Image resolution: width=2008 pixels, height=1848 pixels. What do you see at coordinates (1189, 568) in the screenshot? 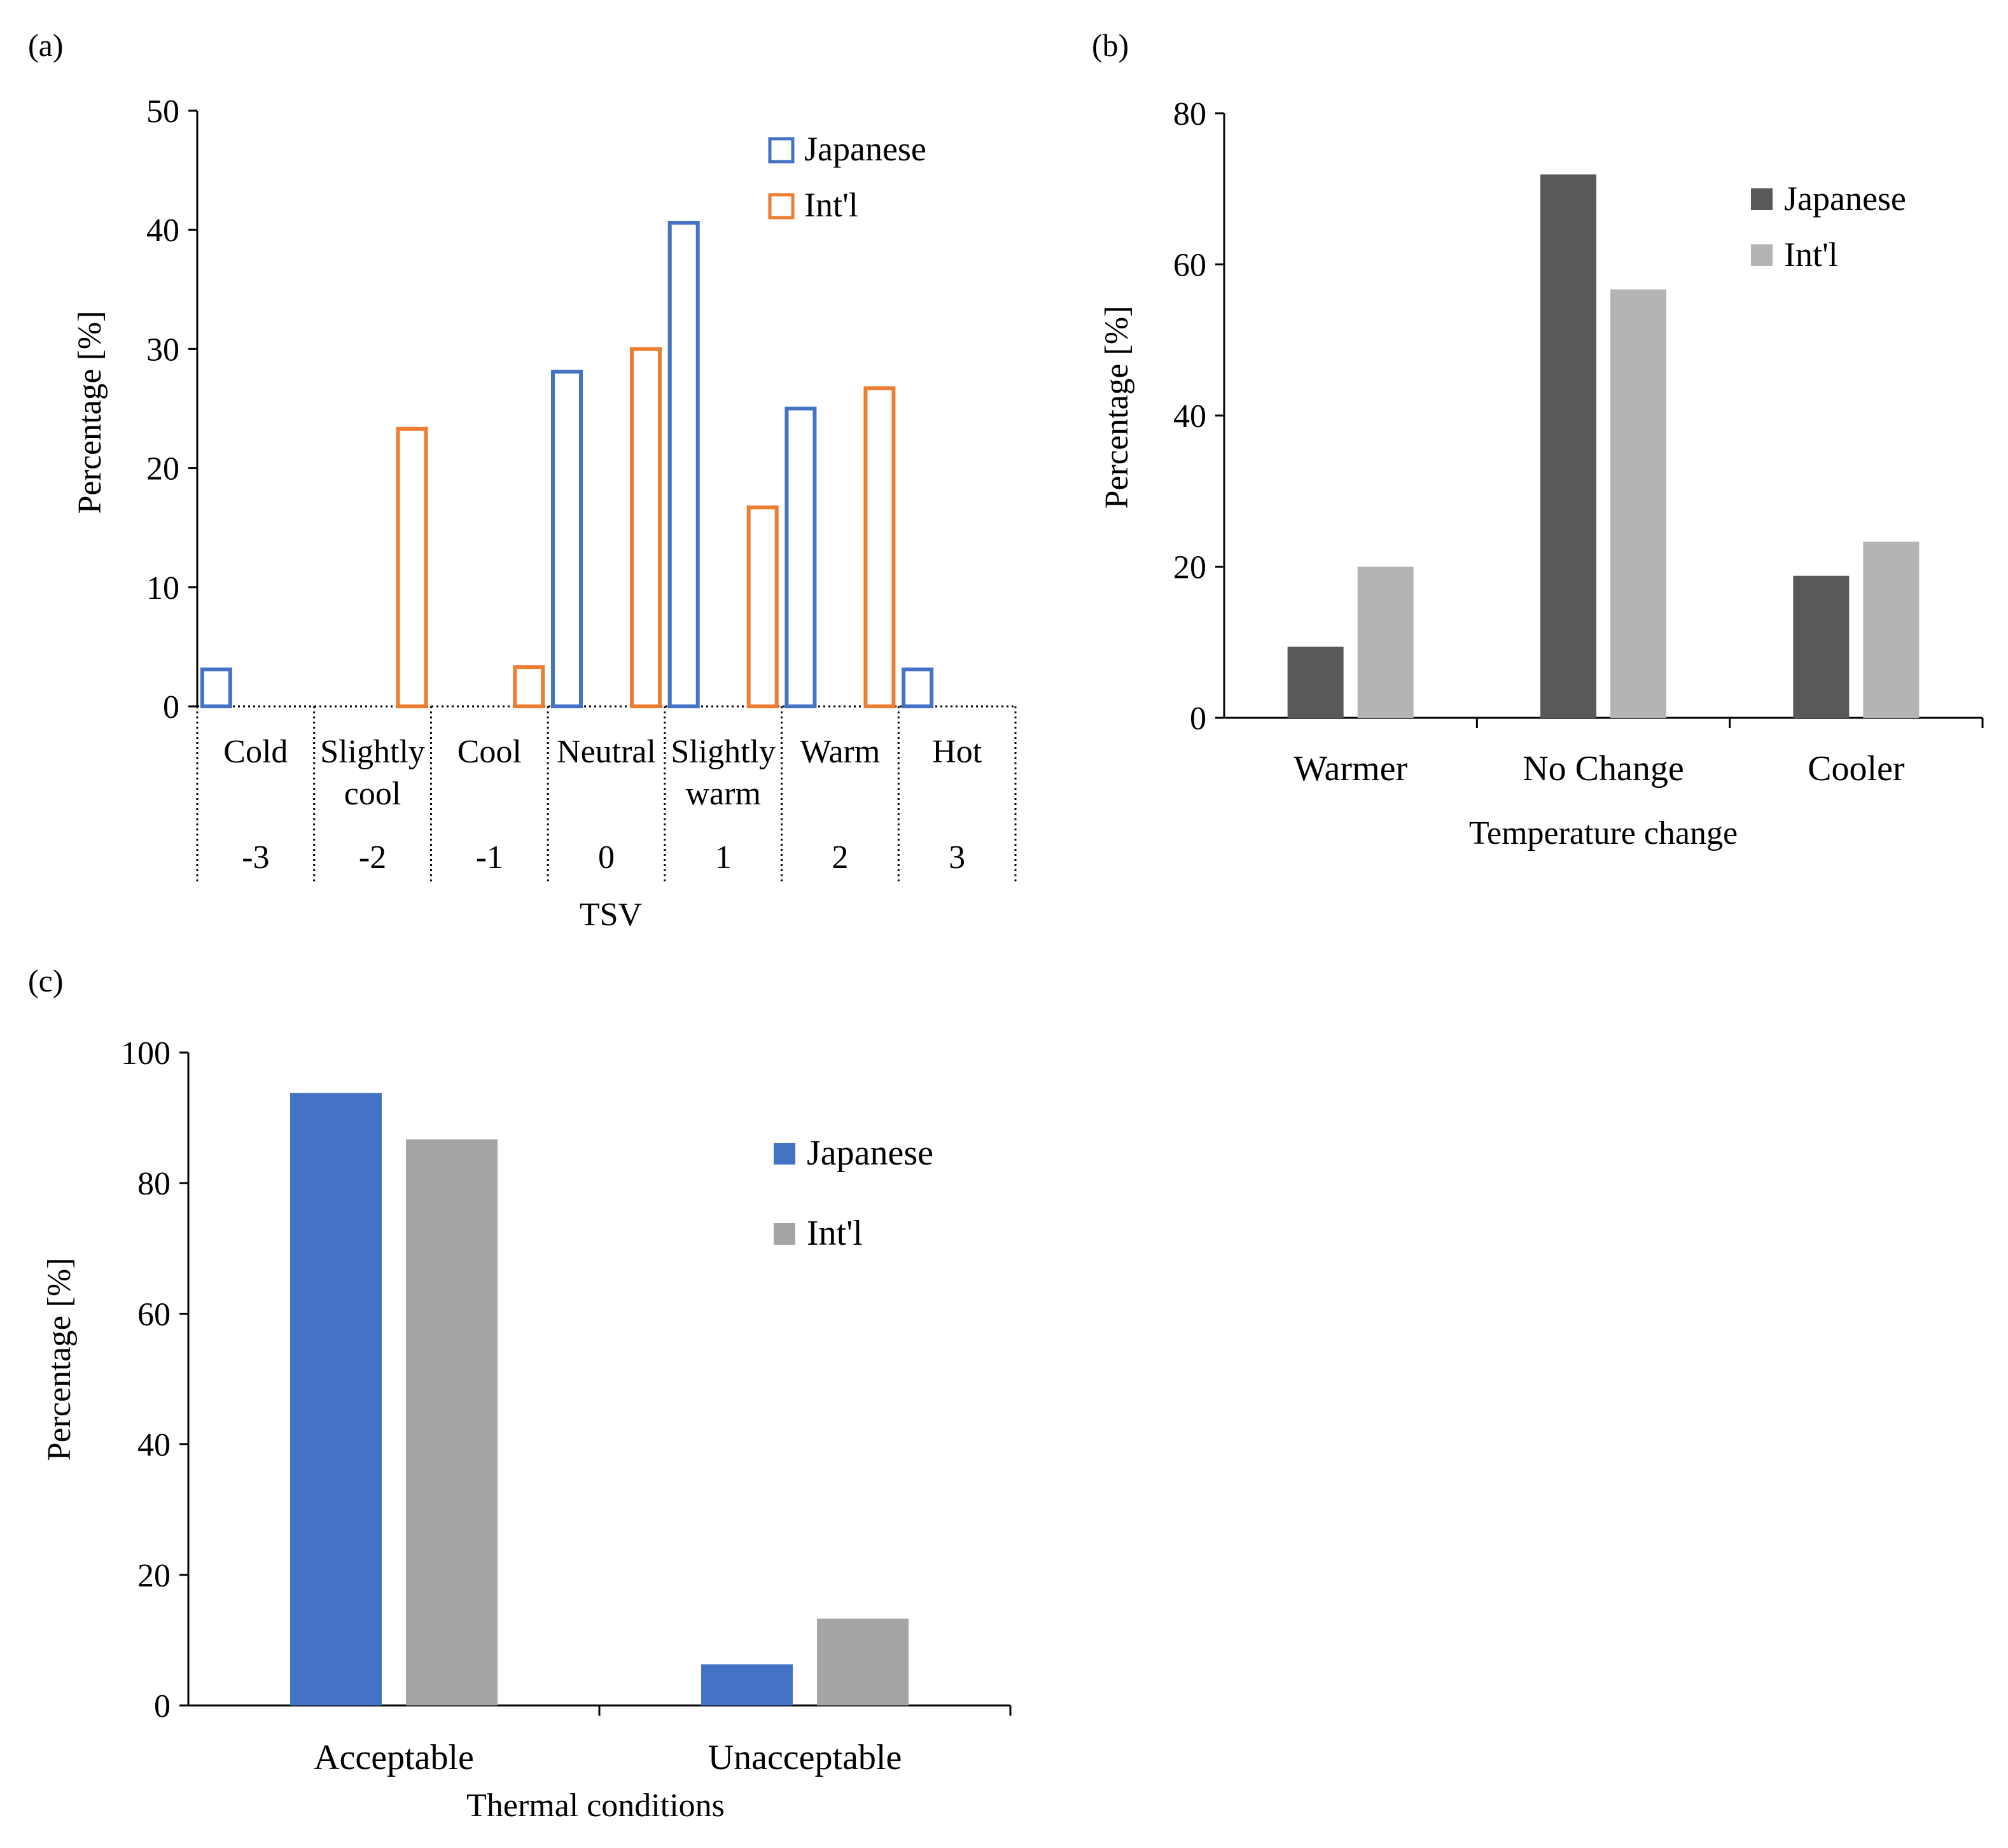
I see `panel-b-y-tick-label: 20` at bounding box center [1189, 568].